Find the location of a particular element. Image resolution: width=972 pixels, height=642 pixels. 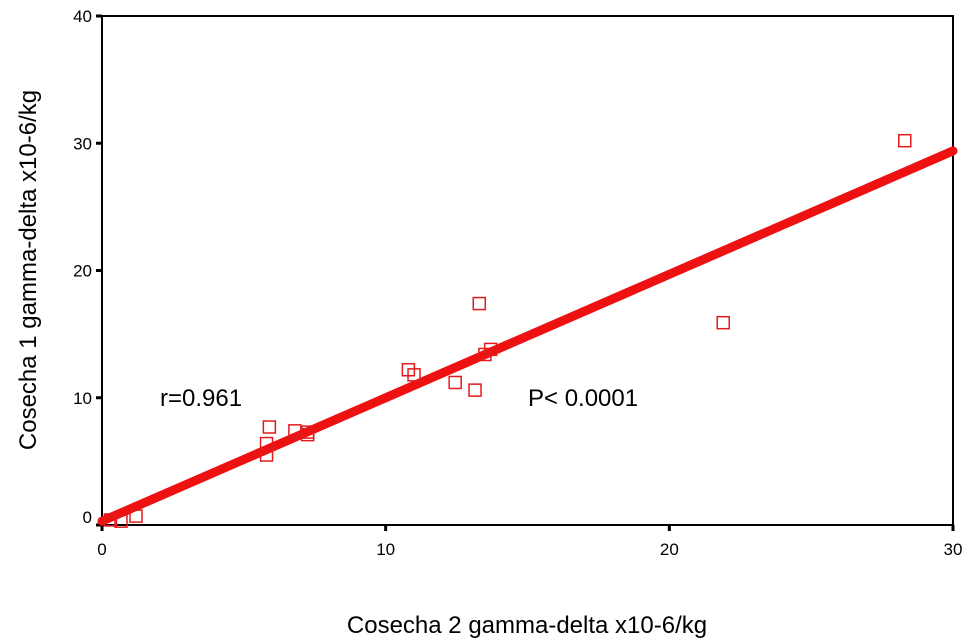

y-tick-label: 10 is located at coordinates (82, 398).